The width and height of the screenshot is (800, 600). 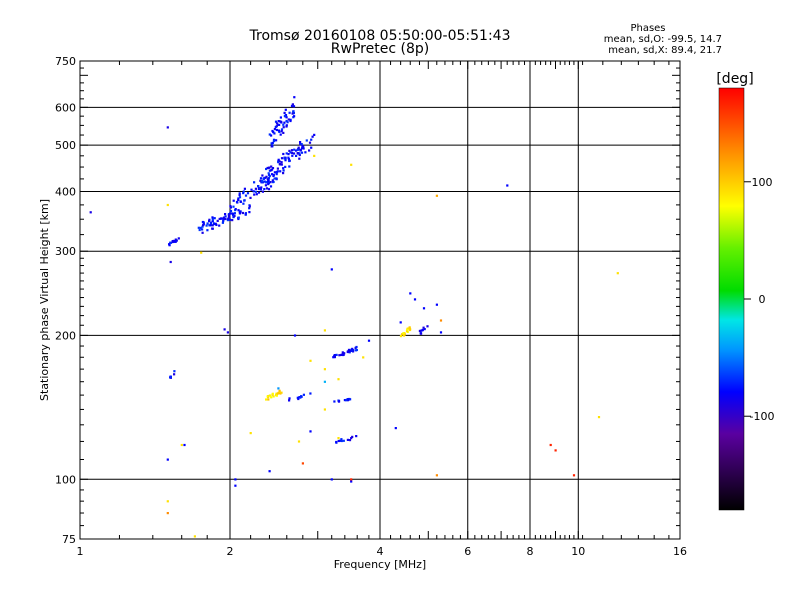 I want to click on y-axis-label: Stationary phase Virtual Height [km], so click(x=44, y=300).